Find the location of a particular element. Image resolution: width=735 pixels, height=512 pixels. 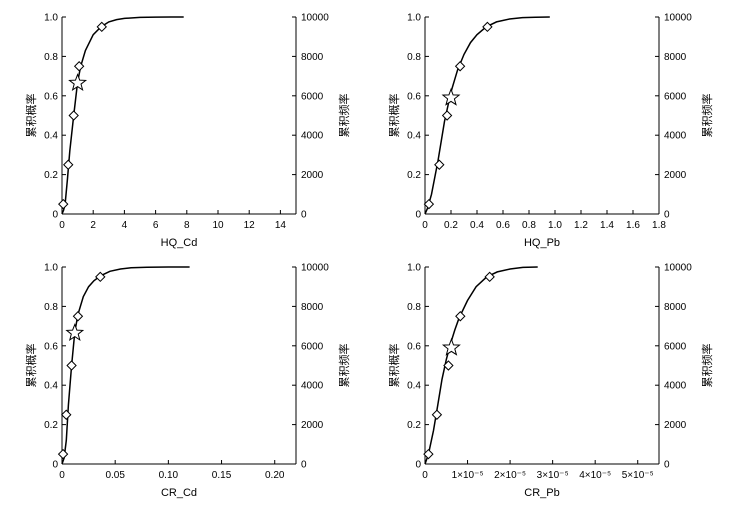

x-axis-label: CR_Pb is located at coordinates (541, 493).